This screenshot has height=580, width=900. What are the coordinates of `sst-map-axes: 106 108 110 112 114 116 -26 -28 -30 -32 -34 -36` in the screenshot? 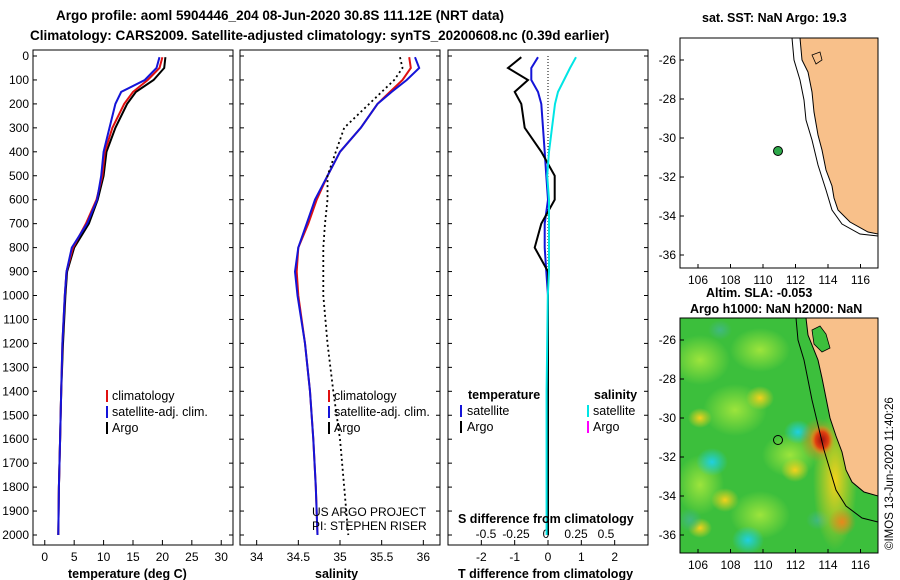 It's located at (765, 170).